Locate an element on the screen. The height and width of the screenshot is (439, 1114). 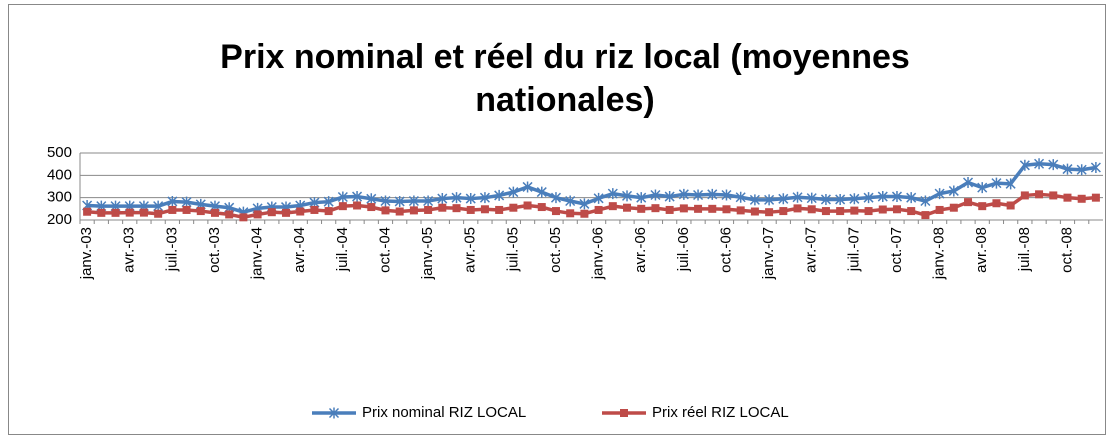
y-tick-label: 200 is located at coordinates (59, 219).